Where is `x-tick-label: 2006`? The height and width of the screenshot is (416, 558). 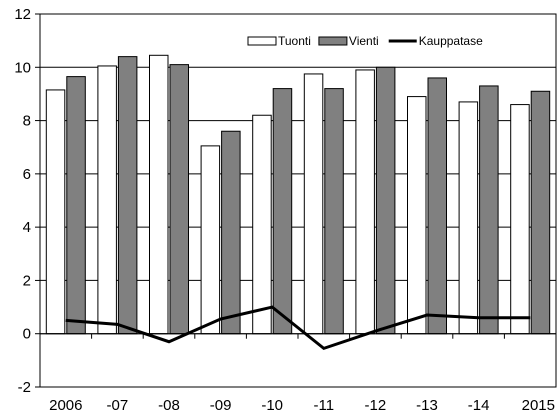
x-tick-label: 2006 is located at coordinates (65, 405).